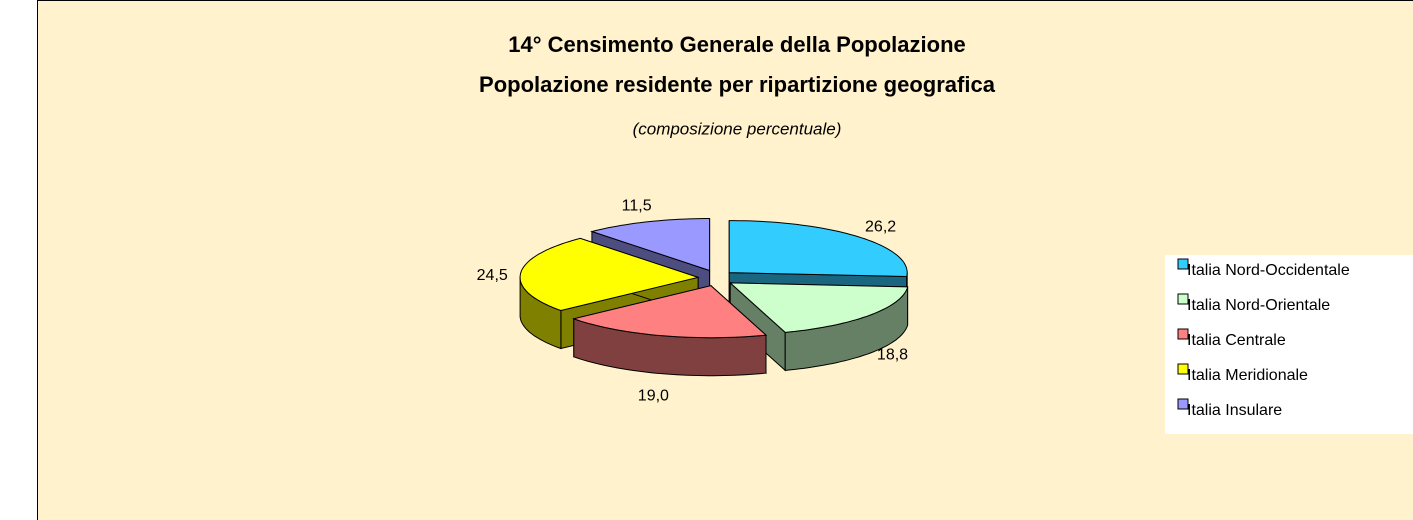 This screenshot has width=1413, height=520. What do you see at coordinates (653, 395) in the screenshot?
I see `data-label: 19,0` at bounding box center [653, 395].